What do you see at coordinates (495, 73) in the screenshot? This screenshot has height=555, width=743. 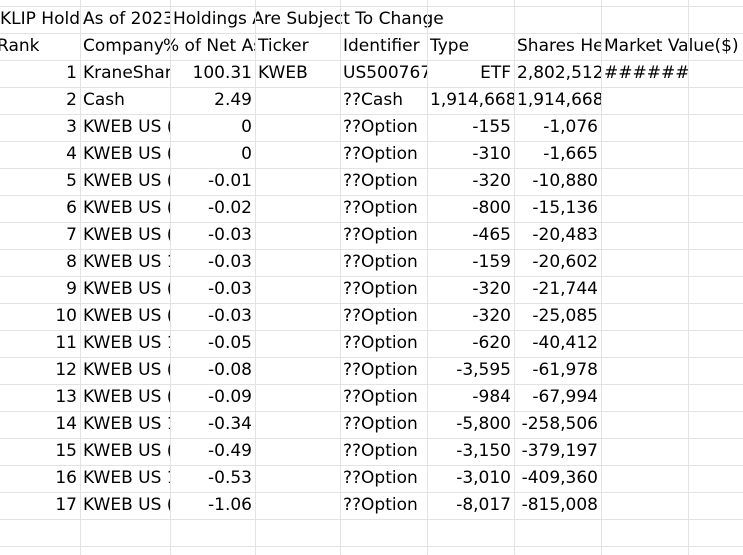 I see `cell-type: ETF` at bounding box center [495, 73].